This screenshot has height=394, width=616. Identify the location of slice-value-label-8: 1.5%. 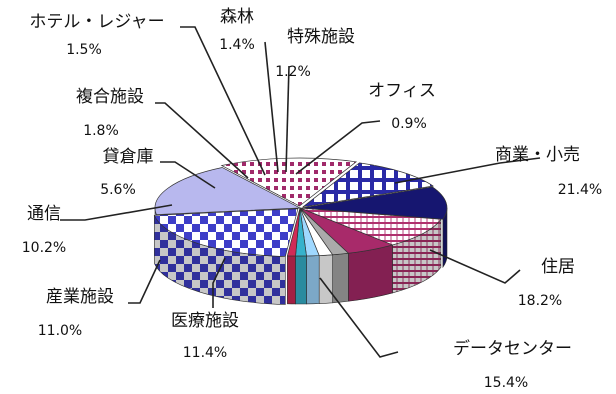
(84, 50).